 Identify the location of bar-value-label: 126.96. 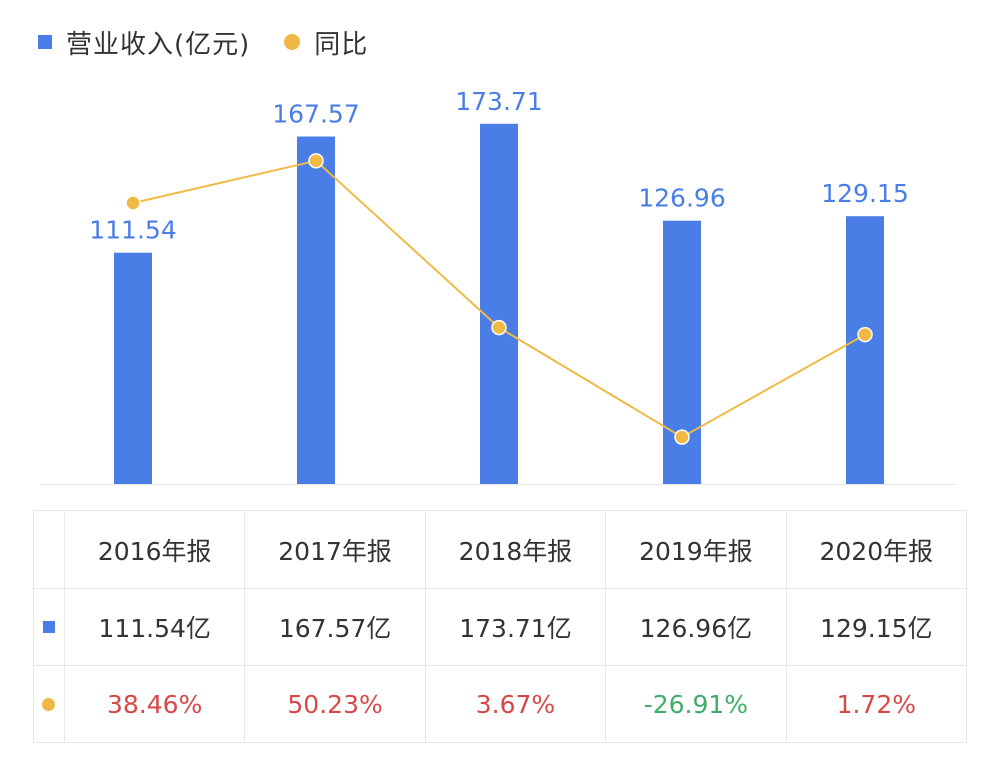
(681, 198).